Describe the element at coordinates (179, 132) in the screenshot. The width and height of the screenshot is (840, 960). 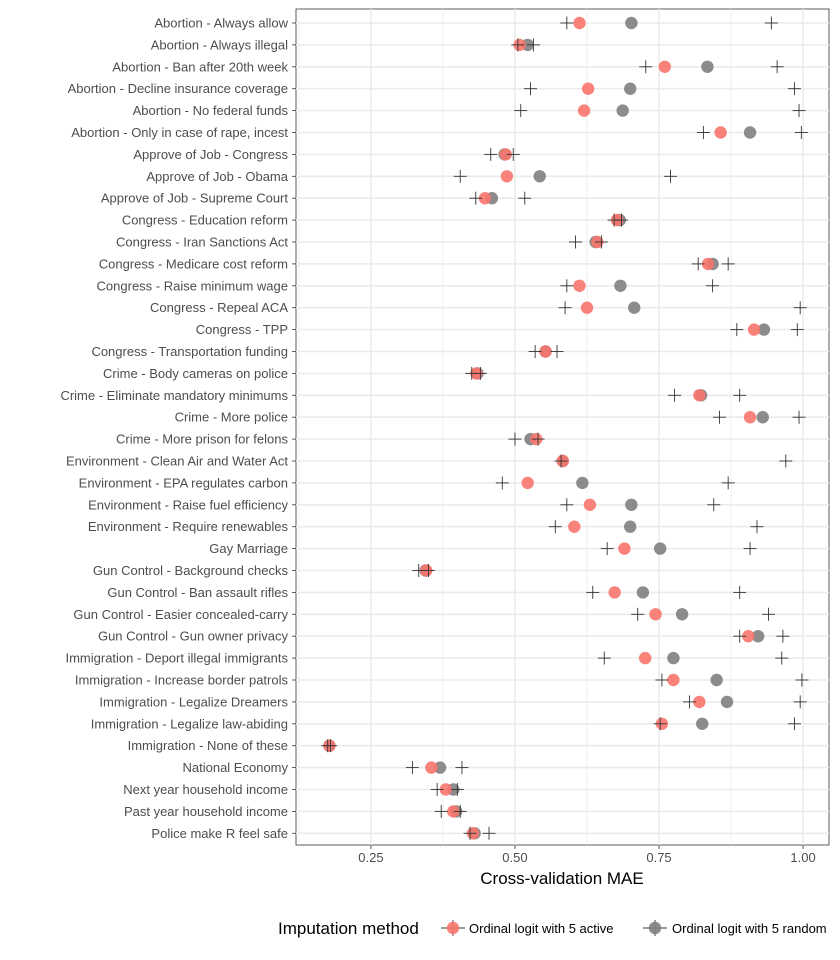
I see `y-tick-label: Abortion - Only in case of rape, incest` at that location.